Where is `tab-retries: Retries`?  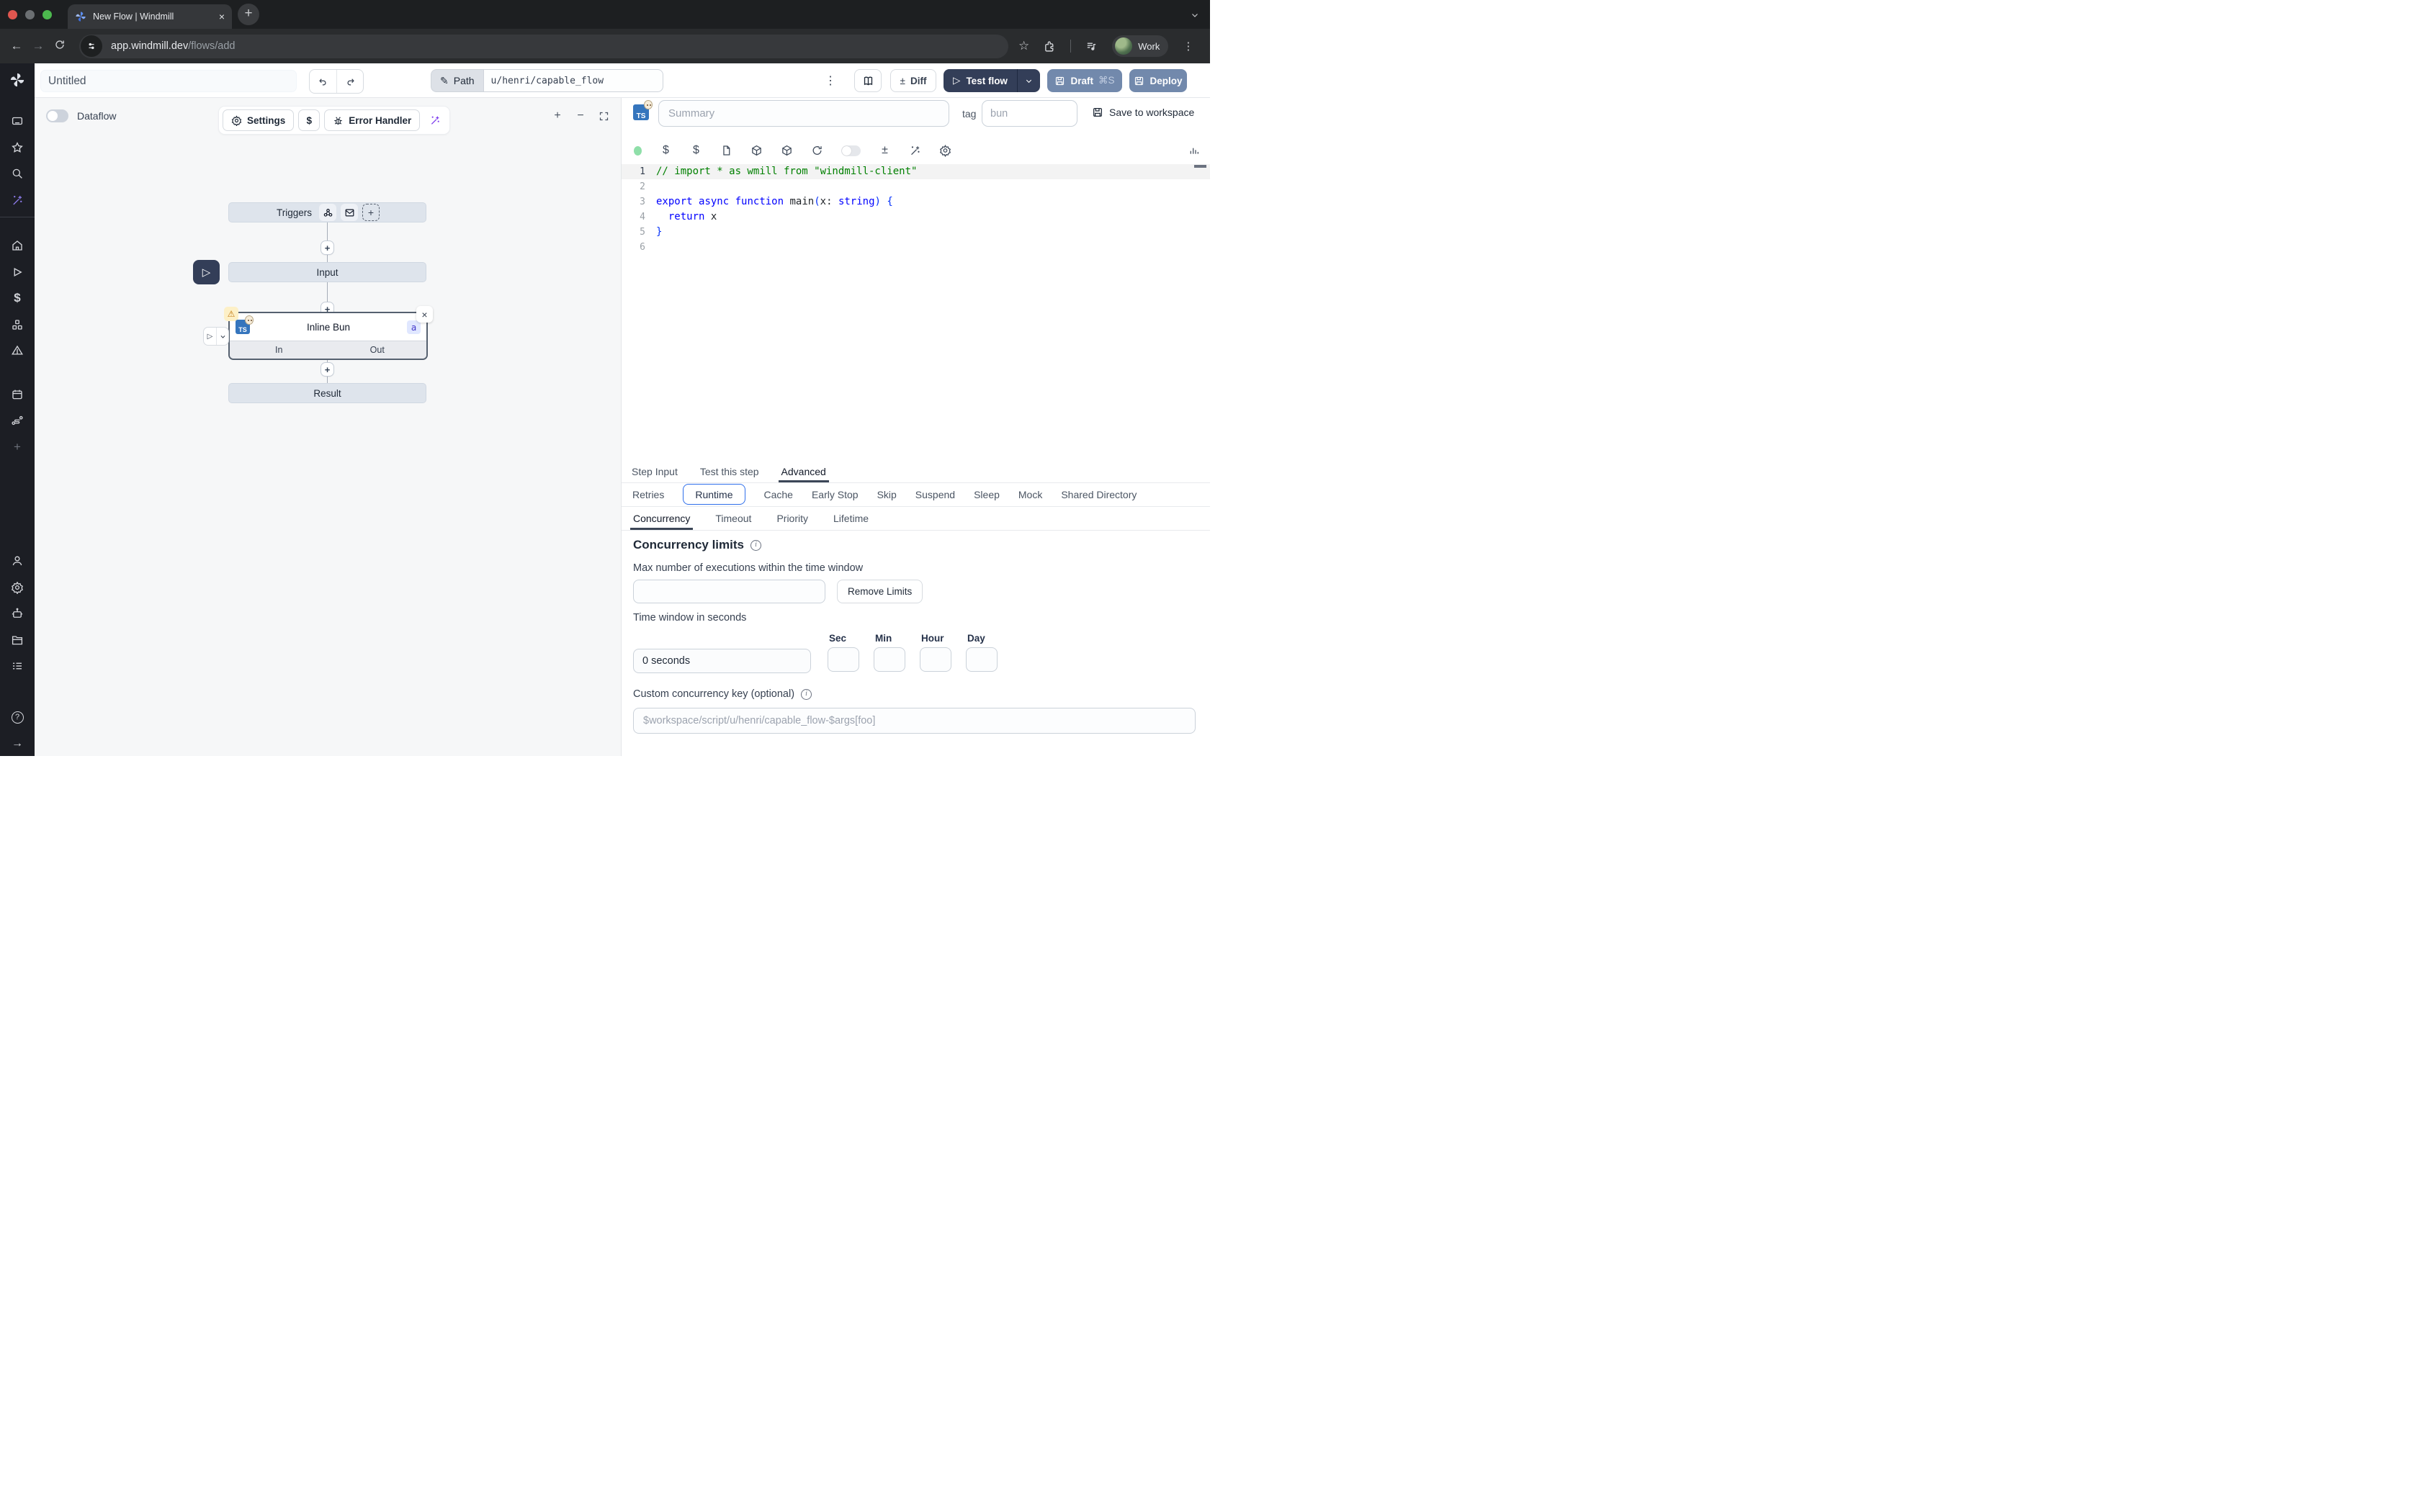 tab-retries: Retries is located at coordinates (648, 494).